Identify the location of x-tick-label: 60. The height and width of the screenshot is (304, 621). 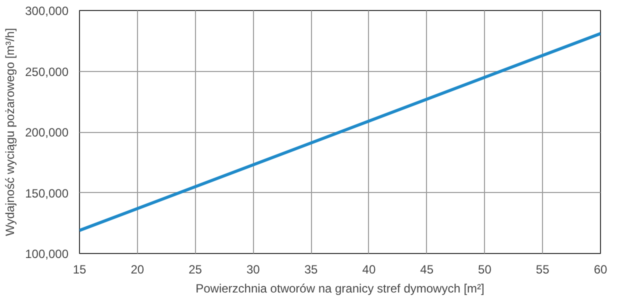
(601, 269).